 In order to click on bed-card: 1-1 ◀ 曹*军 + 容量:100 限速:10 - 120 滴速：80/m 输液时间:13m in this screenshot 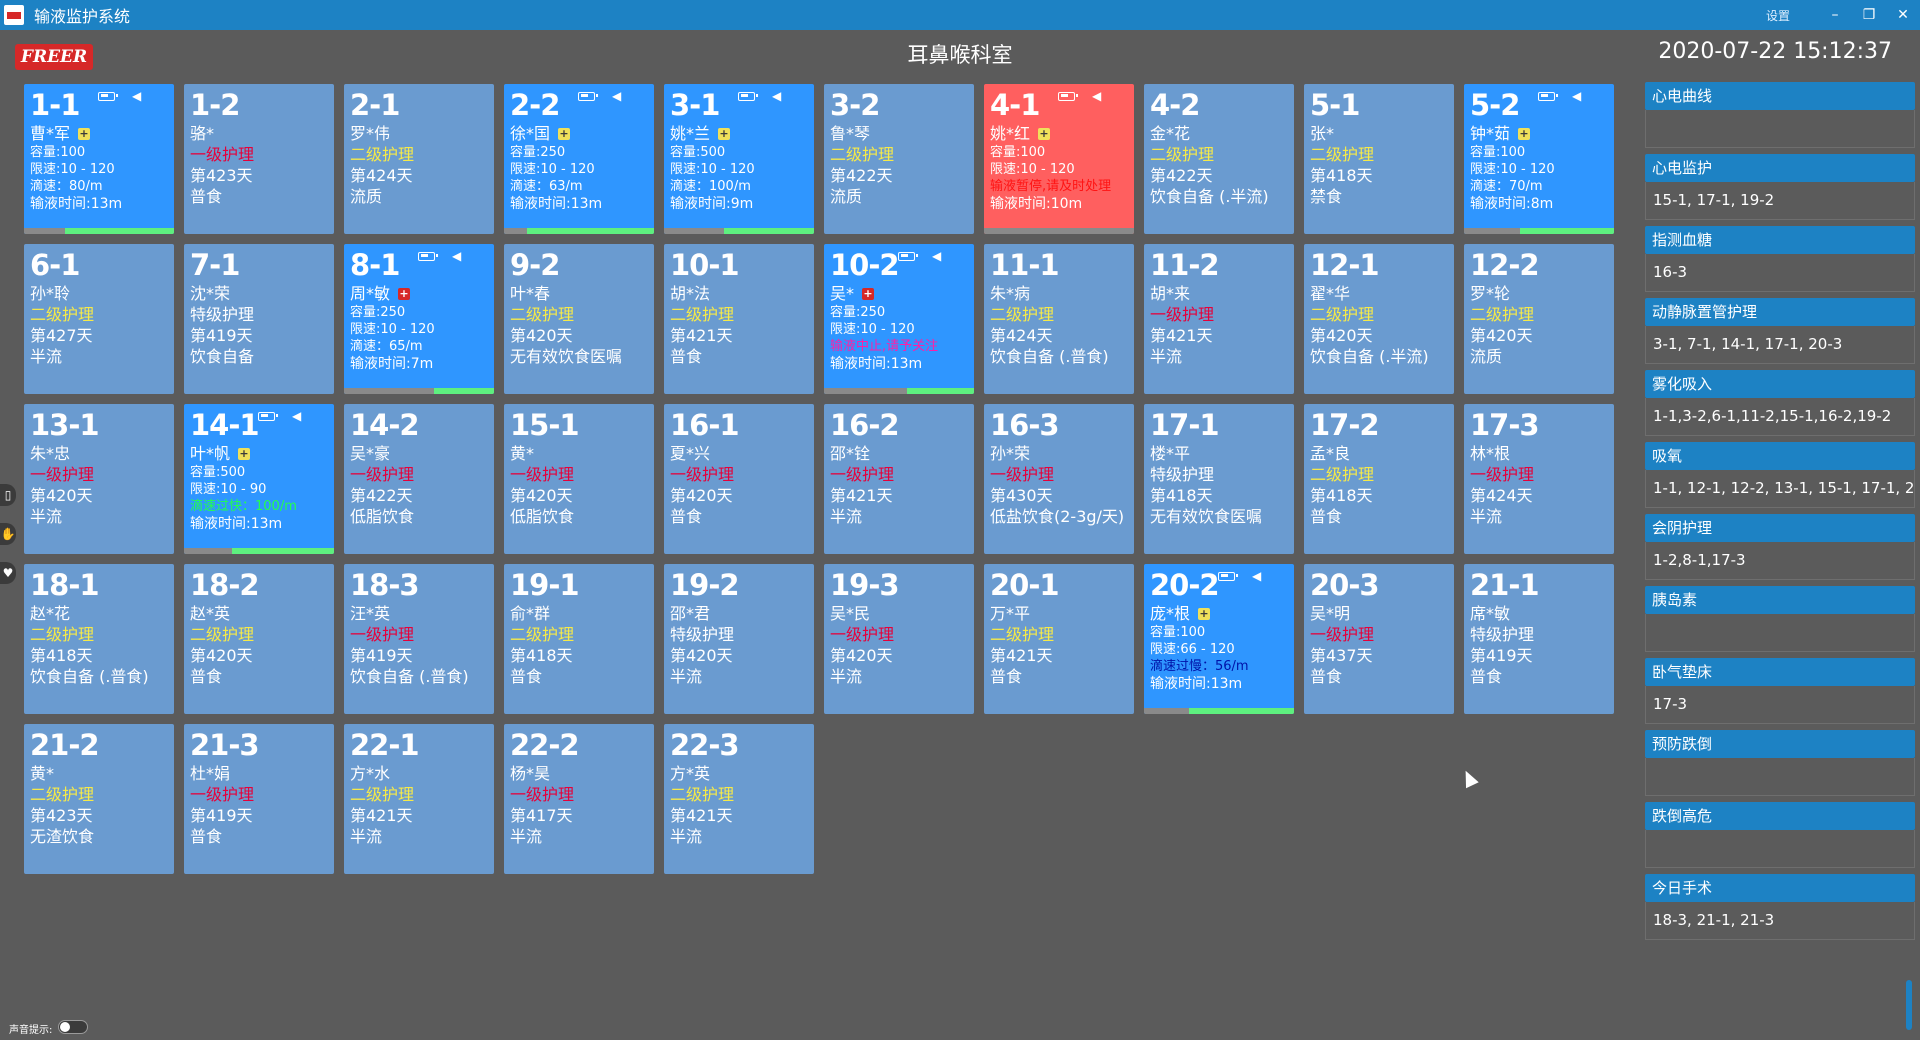, I will do `click(99, 159)`.